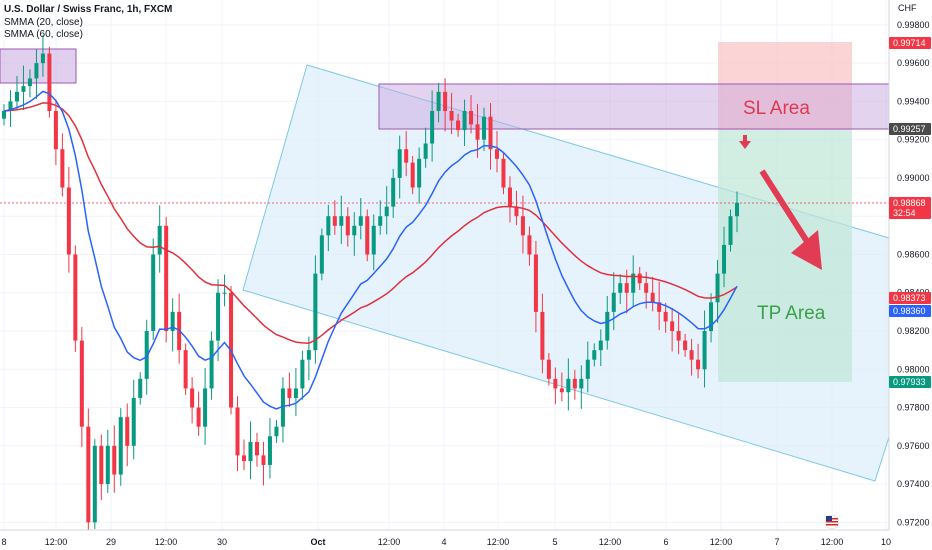 This screenshot has width=932, height=550. I want to click on indicator-smma20-label: SMMA (20, close), so click(43, 22).